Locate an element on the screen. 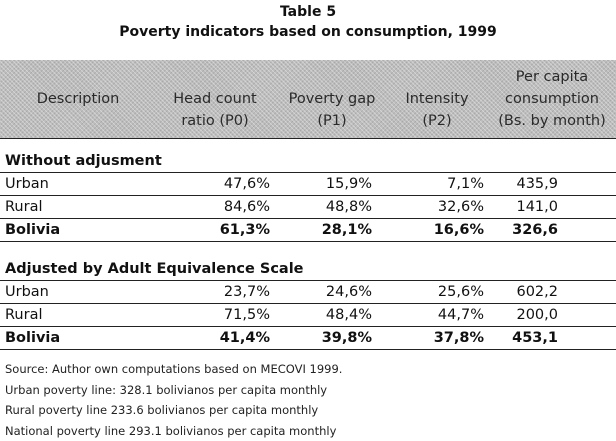  table-row: Bolivia 41,4% 39,8% 37,8% 453,1 is located at coordinates (308, 338).